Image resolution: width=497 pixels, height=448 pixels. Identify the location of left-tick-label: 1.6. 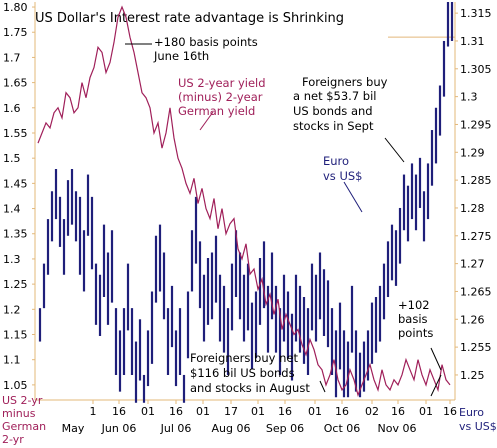
(12, 108).